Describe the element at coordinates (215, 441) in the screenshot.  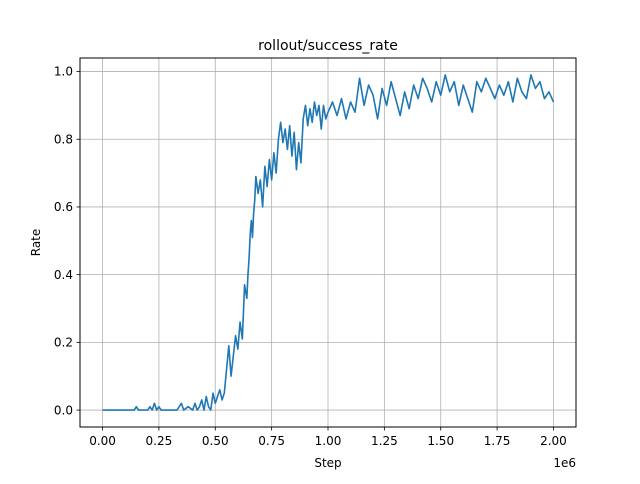
I see `x-tick-label: 0.50` at that location.